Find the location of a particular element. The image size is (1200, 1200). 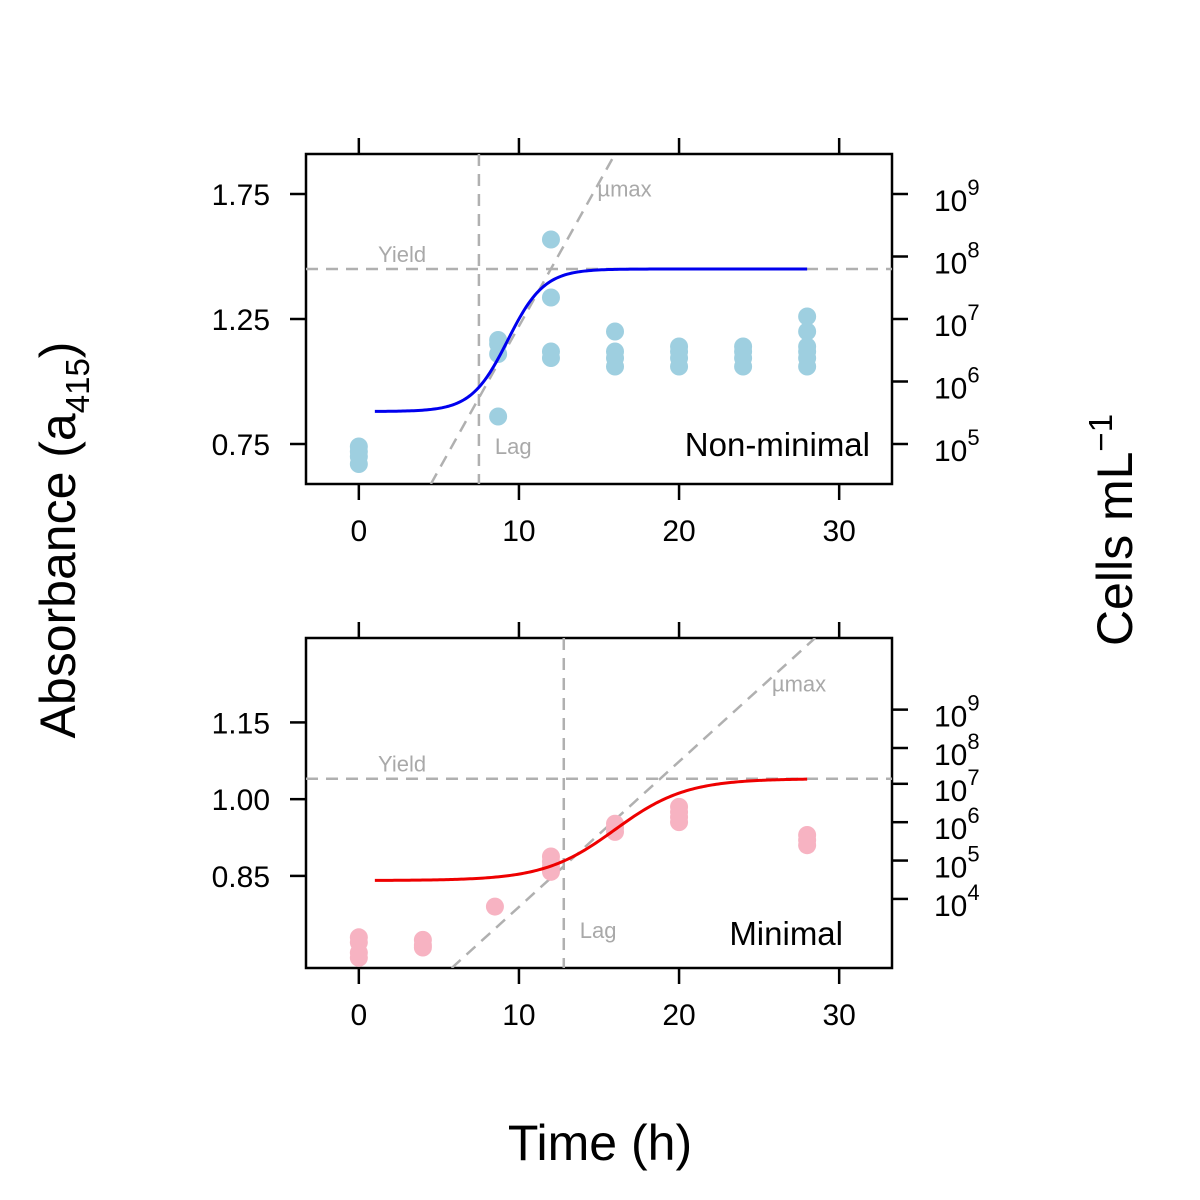

svg-text: Absorbance (a415) is located at coordinates (63, 540).